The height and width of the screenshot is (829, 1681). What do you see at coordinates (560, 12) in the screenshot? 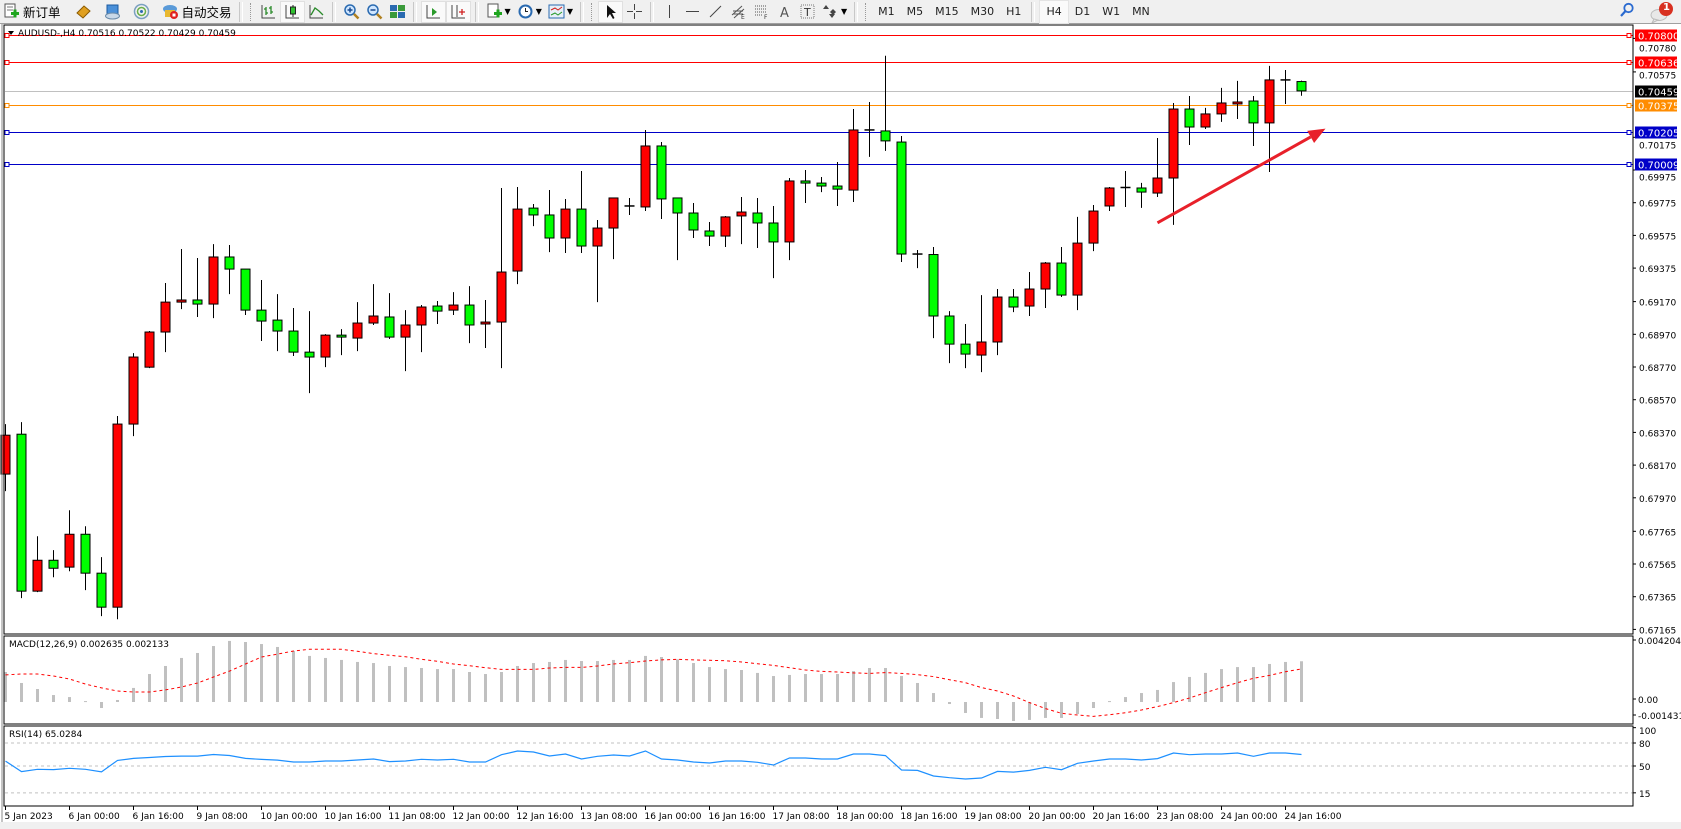
I see `indicators-button: ▼` at bounding box center [560, 12].